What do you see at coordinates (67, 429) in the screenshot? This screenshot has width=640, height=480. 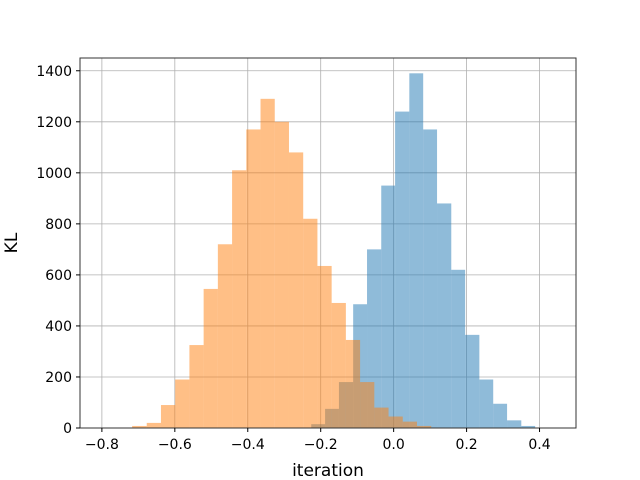 I see `y-tick-label: 0` at bounding box center [67, 429].